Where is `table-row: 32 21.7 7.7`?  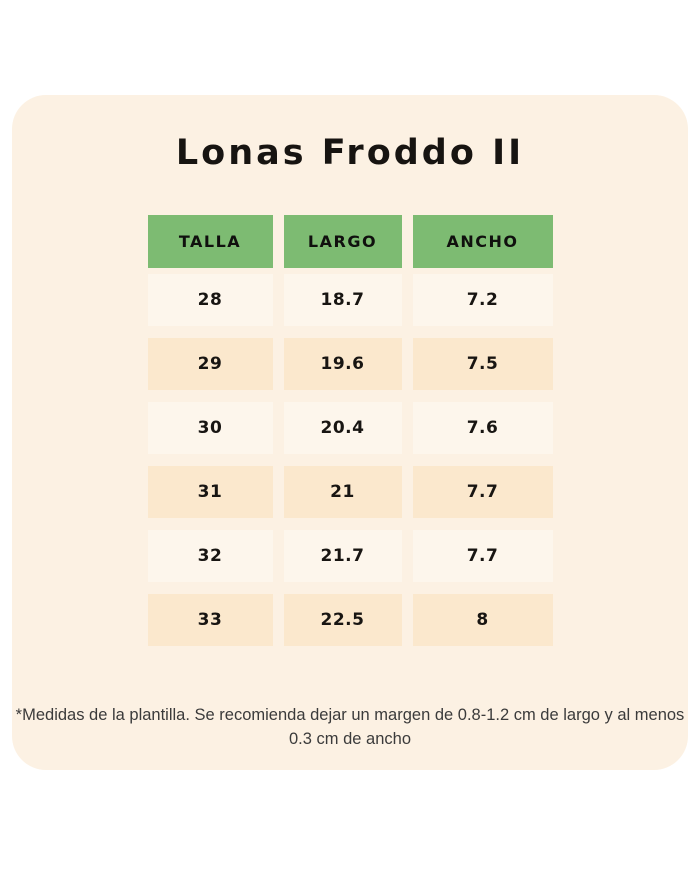 table-row: 32 21.7 7.7 is located at coordinates (350, 556).